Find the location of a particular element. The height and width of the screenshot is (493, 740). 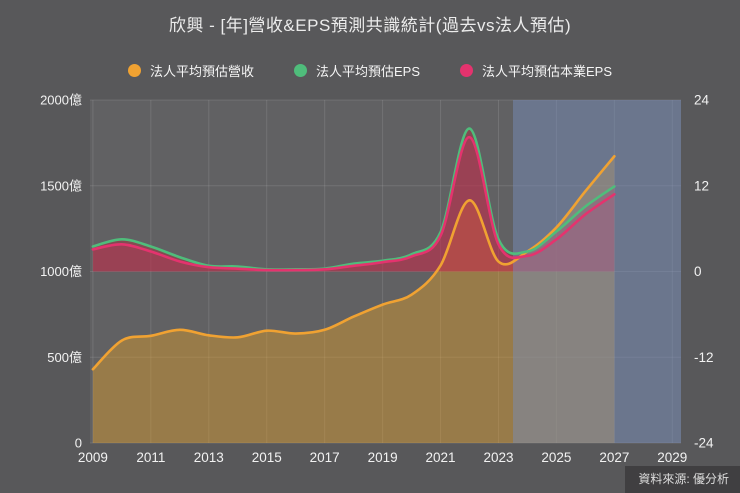

legend-label-eps: 法人平均預估EPS is located at coordinates (367, 71).